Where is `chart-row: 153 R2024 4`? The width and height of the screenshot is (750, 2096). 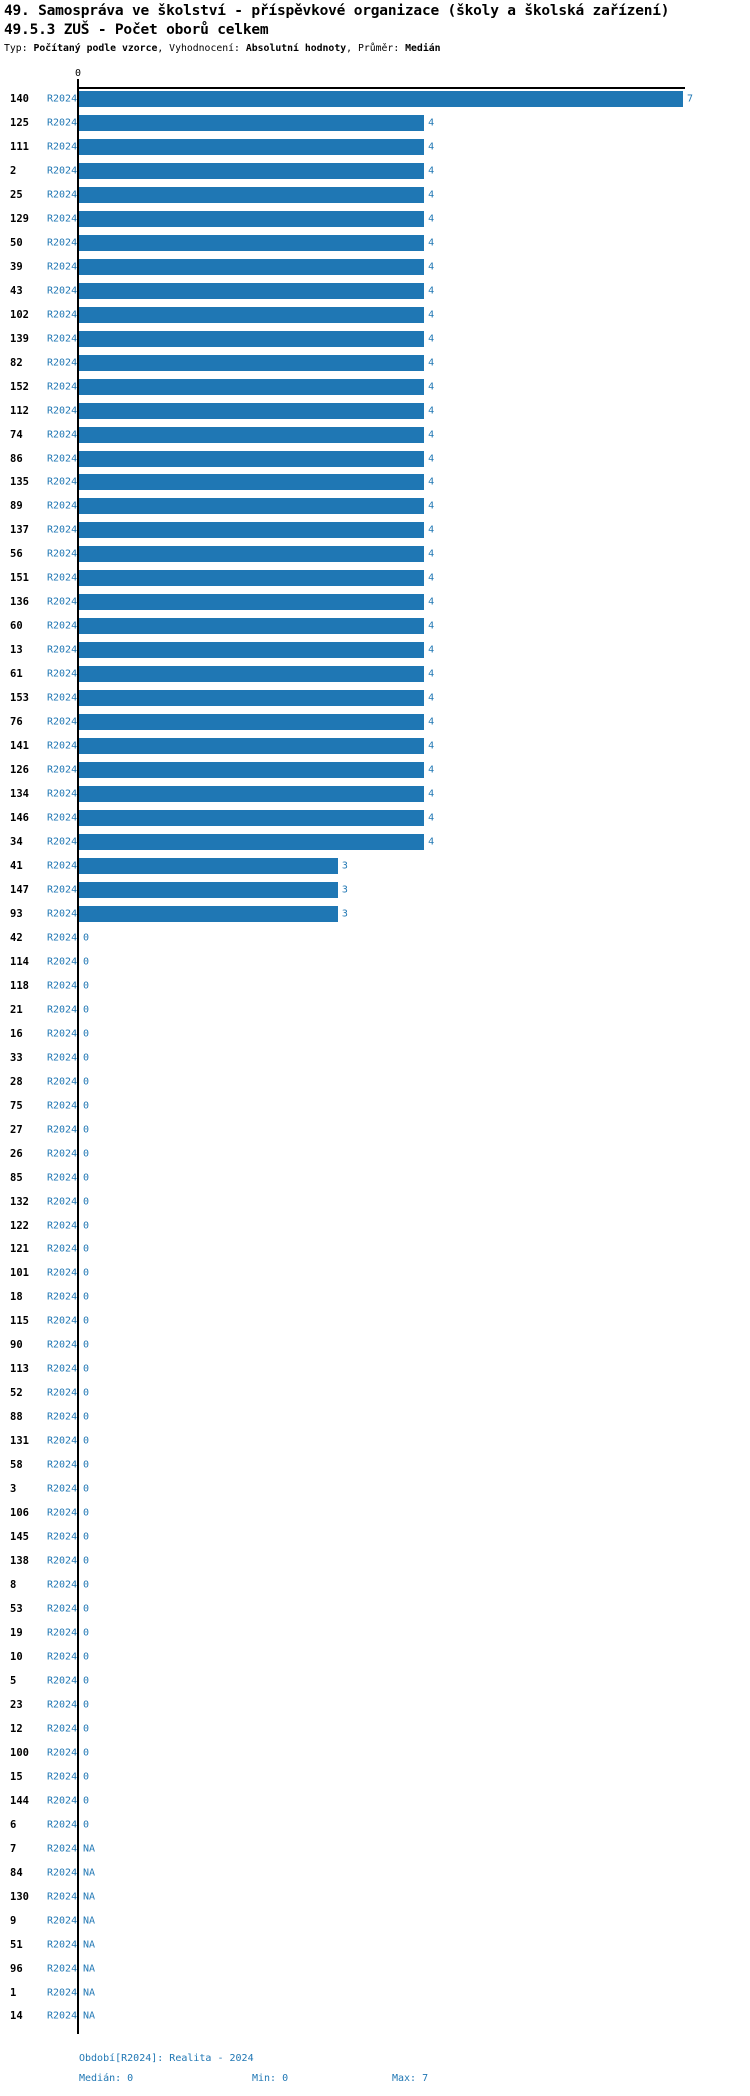
chart-row: 153 R2024 4 is located at coordinates (375, 698).